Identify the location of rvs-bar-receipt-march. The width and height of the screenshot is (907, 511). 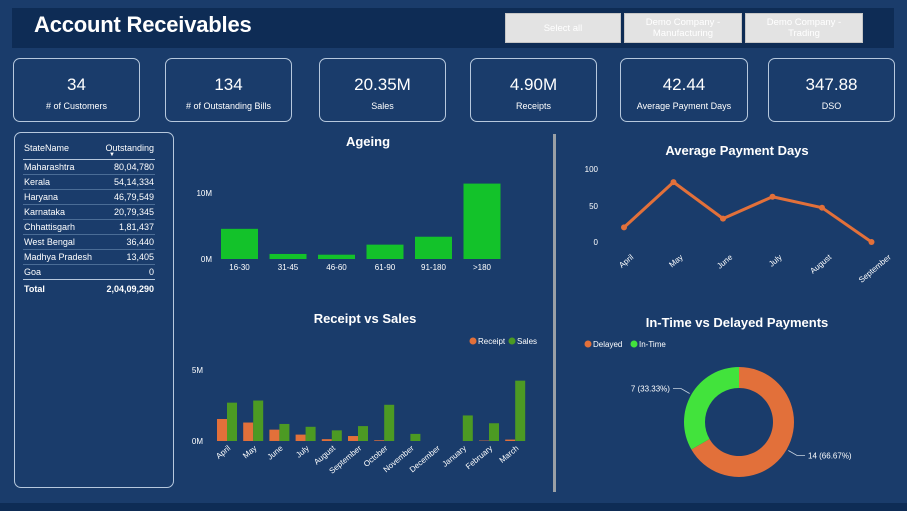
(510, 440).